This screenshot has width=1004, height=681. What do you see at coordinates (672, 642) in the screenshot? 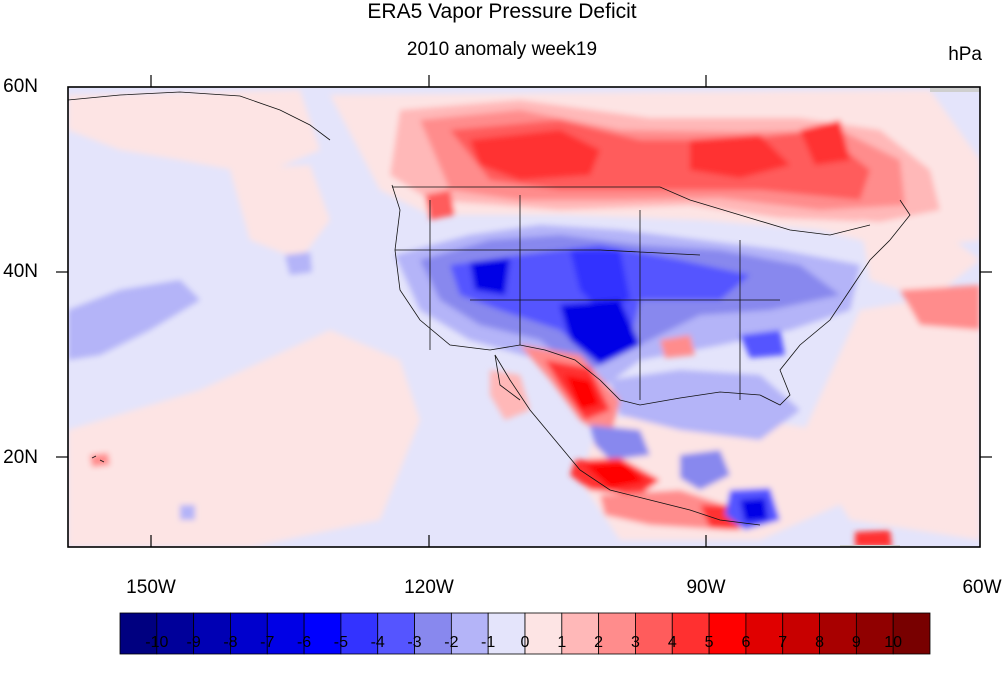
I see `colorbar-tick-label: 4` at bounding box center [672, 642].